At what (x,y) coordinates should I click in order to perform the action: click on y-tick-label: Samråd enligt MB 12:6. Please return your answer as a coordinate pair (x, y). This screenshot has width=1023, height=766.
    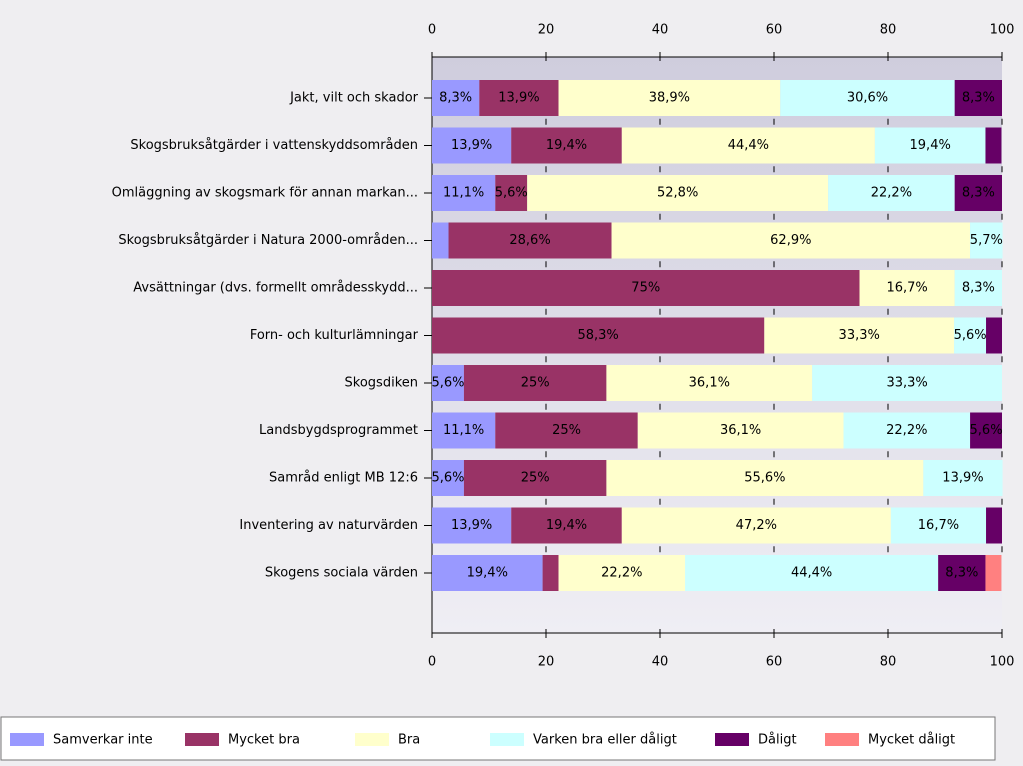
    Looking at the image, I should click on (343, 478).